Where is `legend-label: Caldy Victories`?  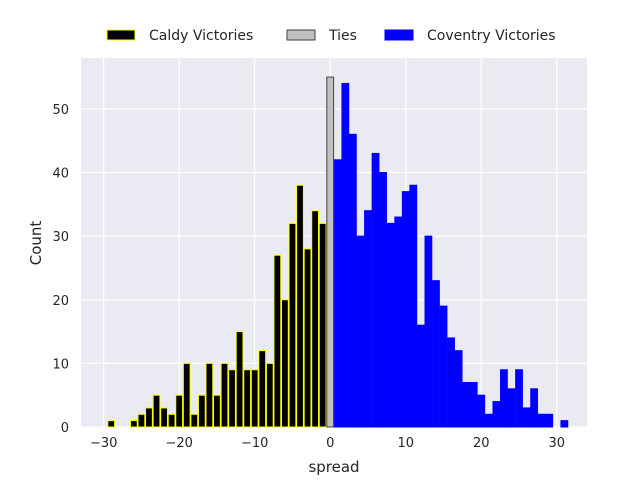 legend-label: Caldy Victories is located at coordinates (201, 36).